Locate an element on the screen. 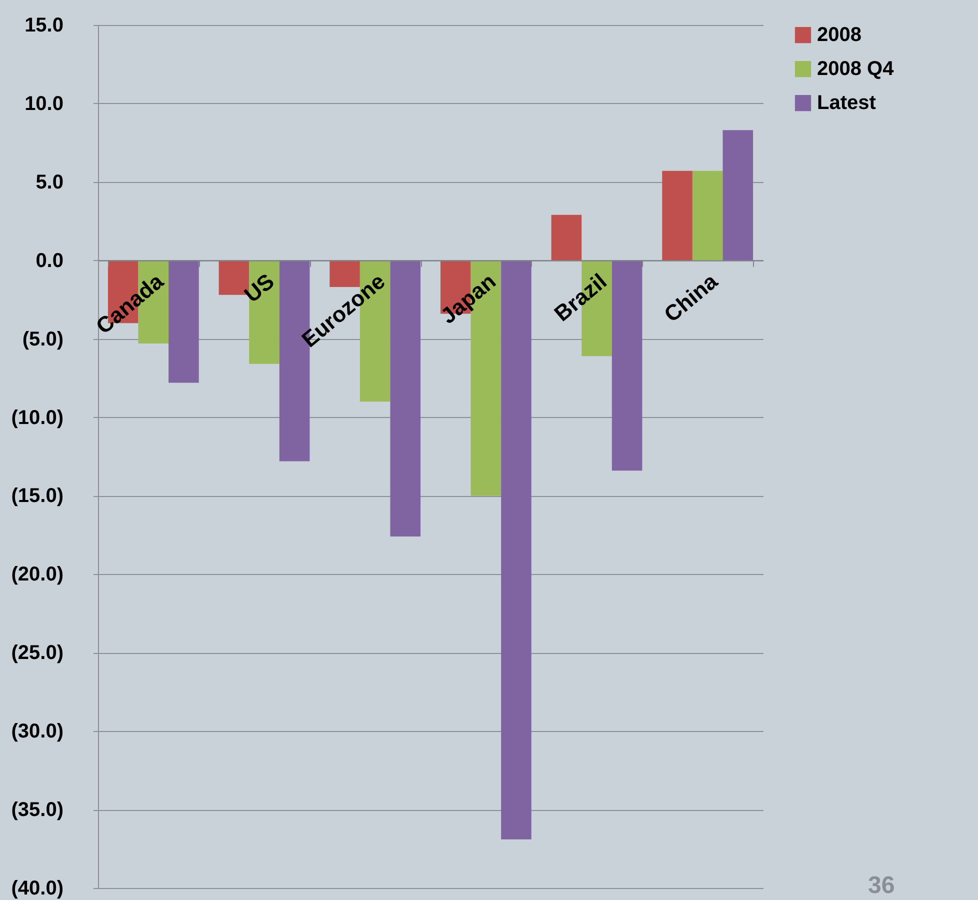 This screenshot has height=900, width=978. legend-label: 2008 Q4 is located at coordinates (856, 69).